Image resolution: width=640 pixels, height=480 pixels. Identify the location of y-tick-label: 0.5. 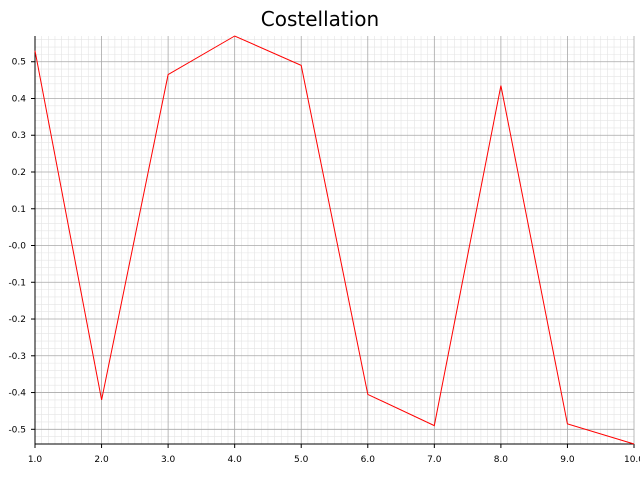
(19, 63).